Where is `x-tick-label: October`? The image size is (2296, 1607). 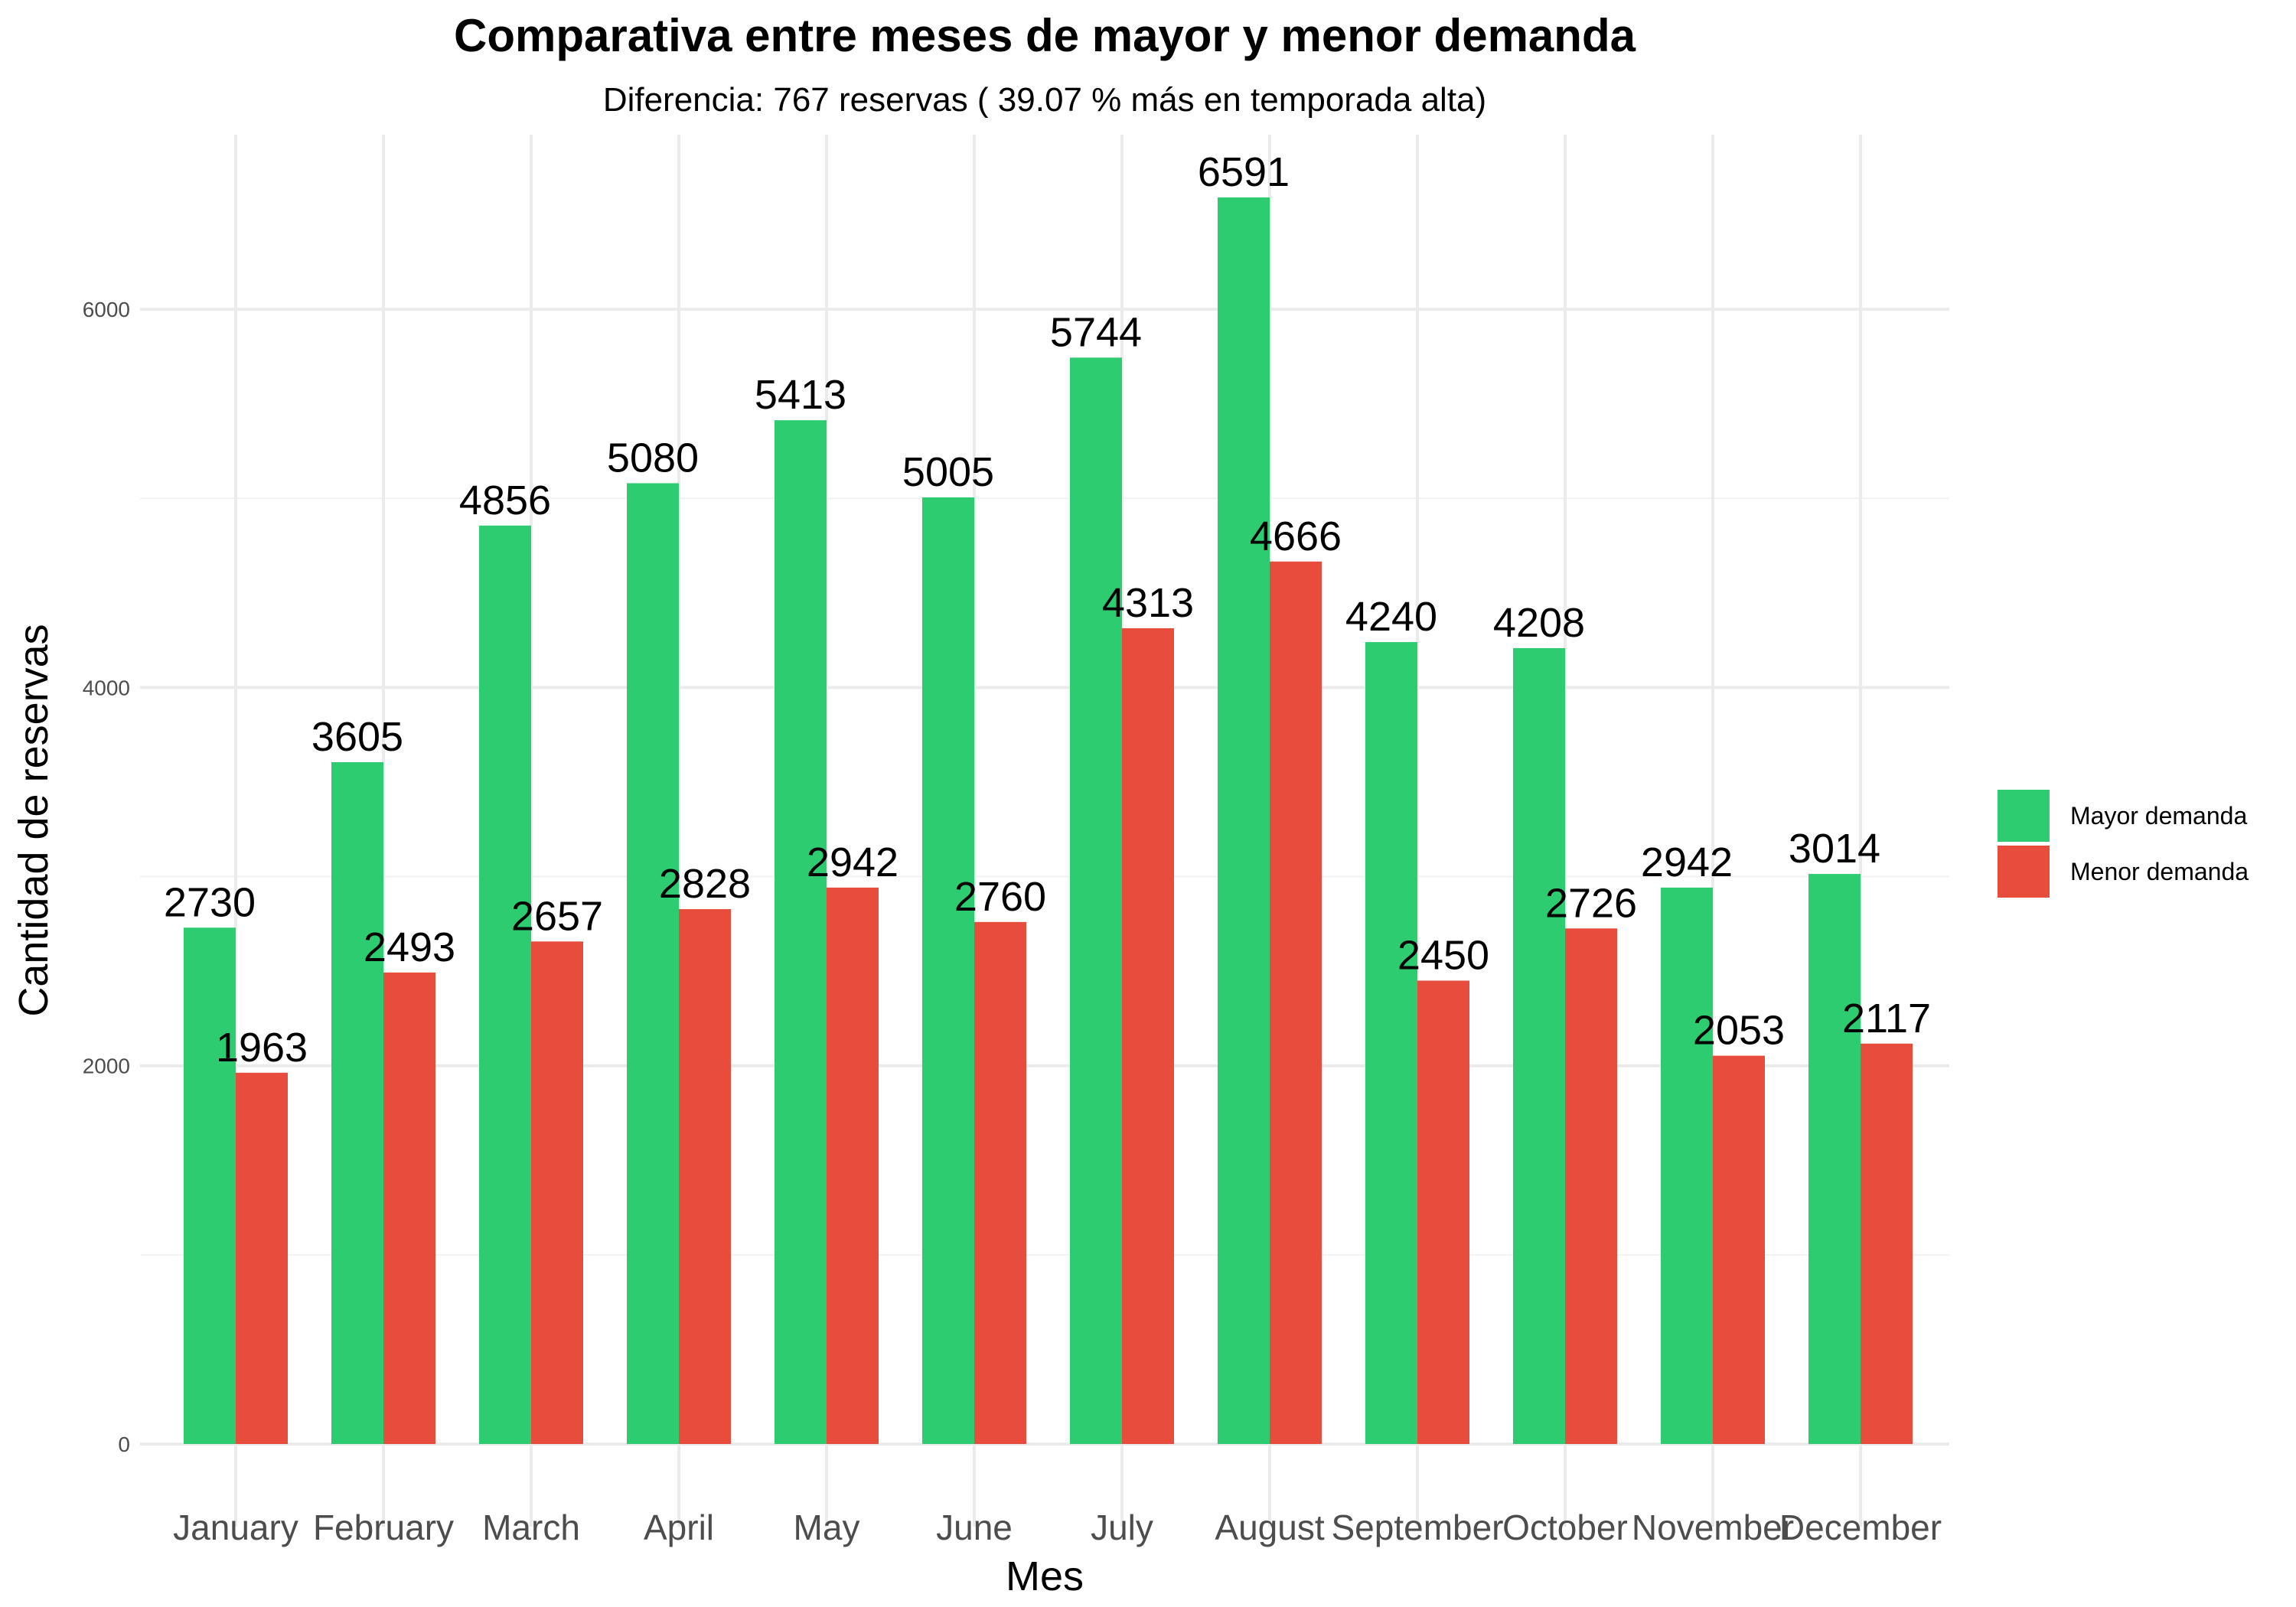 x-tick-label: October is located at coordinates (1565, 1527).